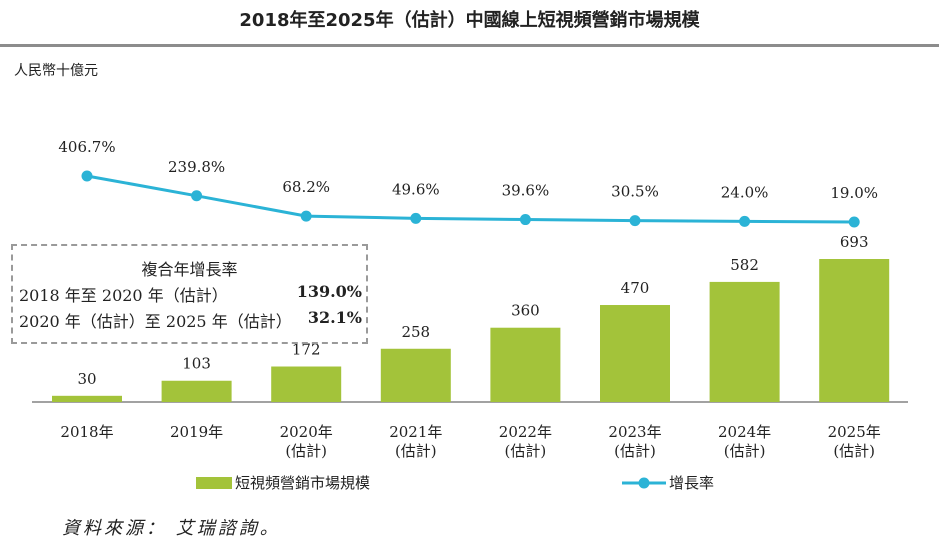 This screenshot has width=939, height=544. I want to click on source-note: 資料來源： 艾瑞諮詢。, so click(171, 528).